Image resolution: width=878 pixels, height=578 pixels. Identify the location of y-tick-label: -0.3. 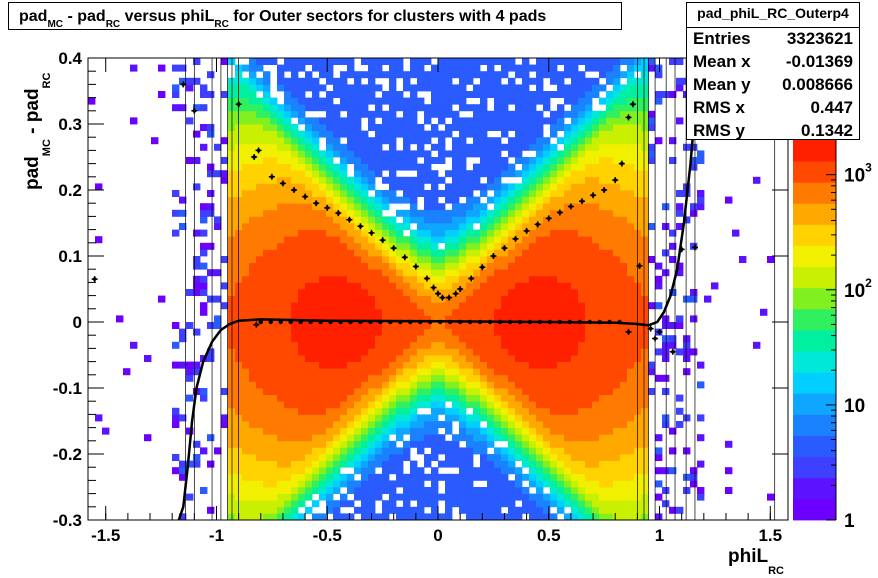
(67, 520).